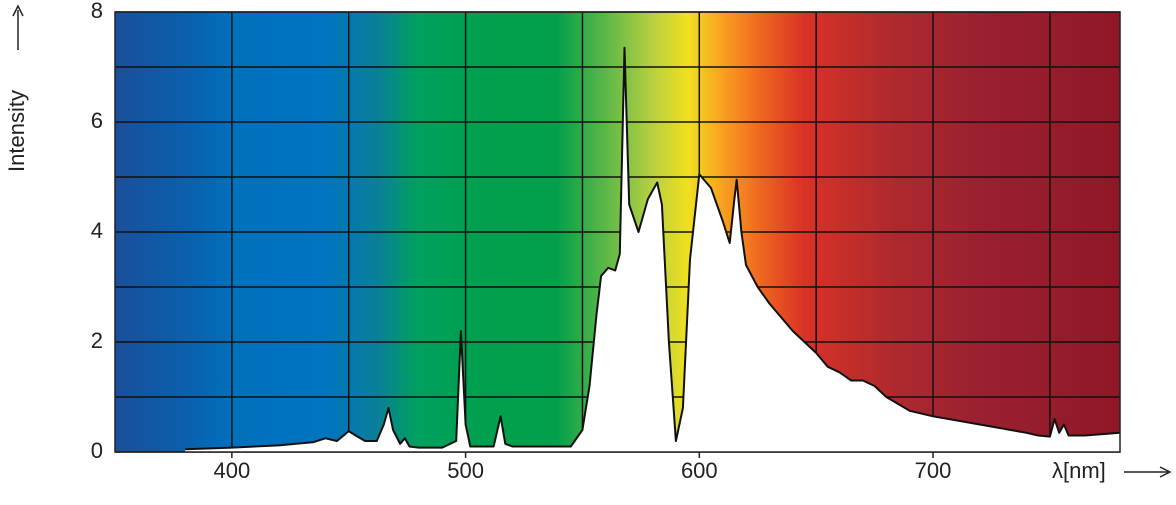 This screenshot has width=1176, height=505. I want to click on y-axis-label: Intensity, so click(16, 131).